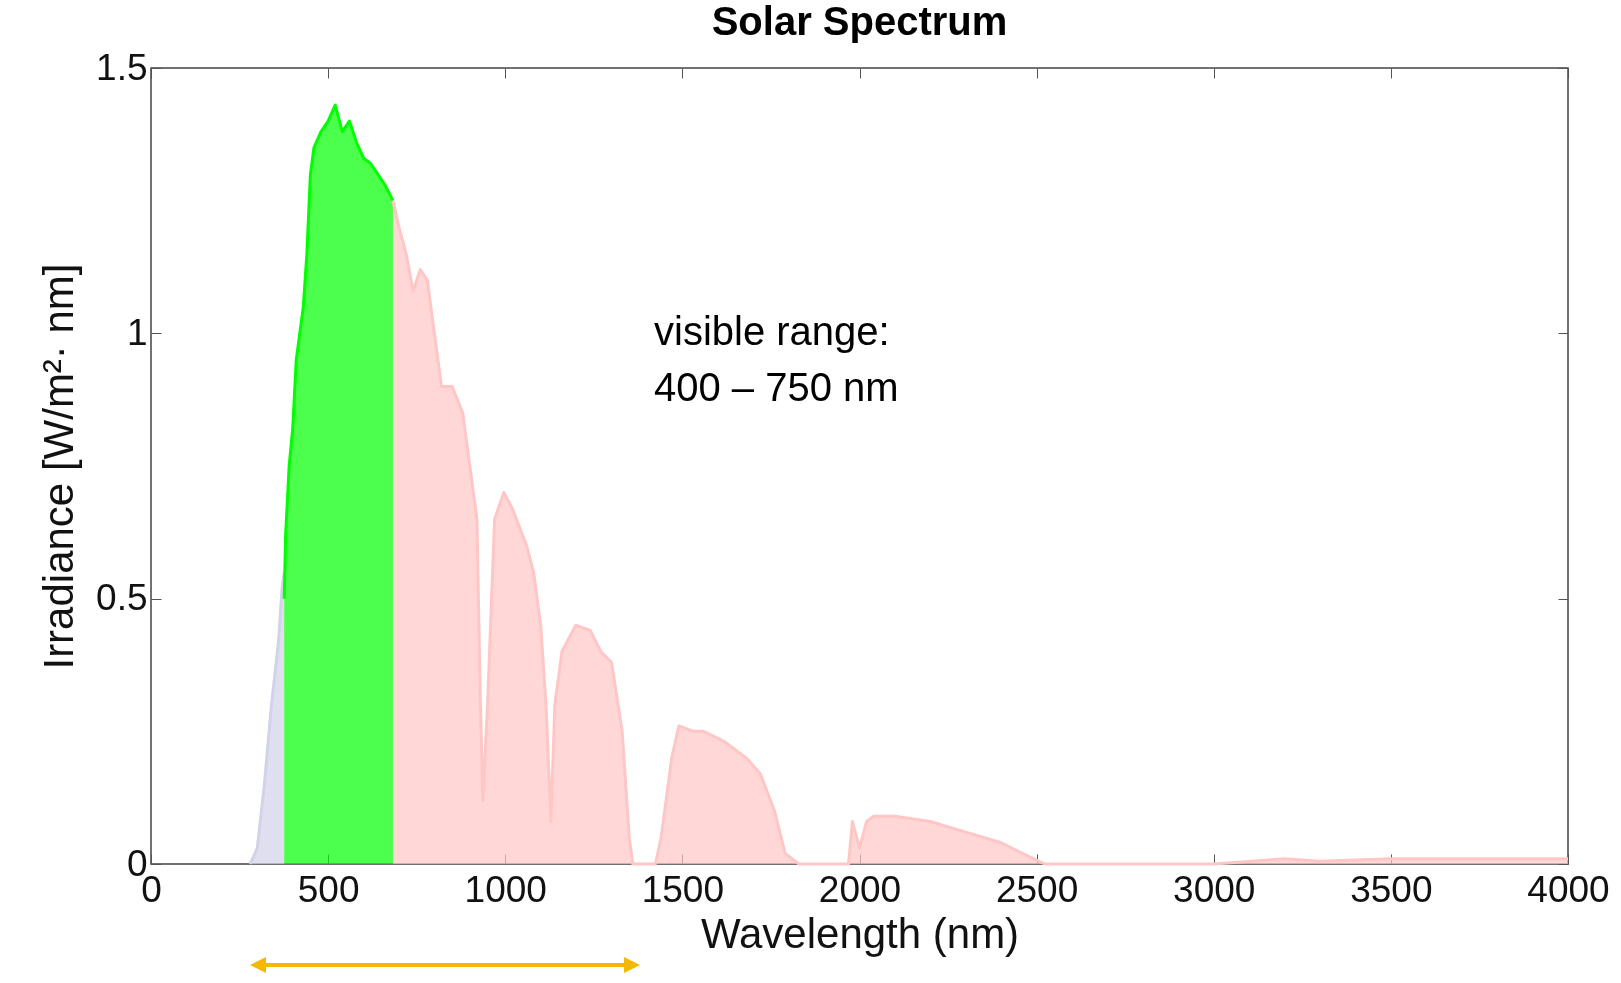  Describe the element at coordinates (122, 598) in the screenshot. I see `y-tick-label: 0.5` at that location.